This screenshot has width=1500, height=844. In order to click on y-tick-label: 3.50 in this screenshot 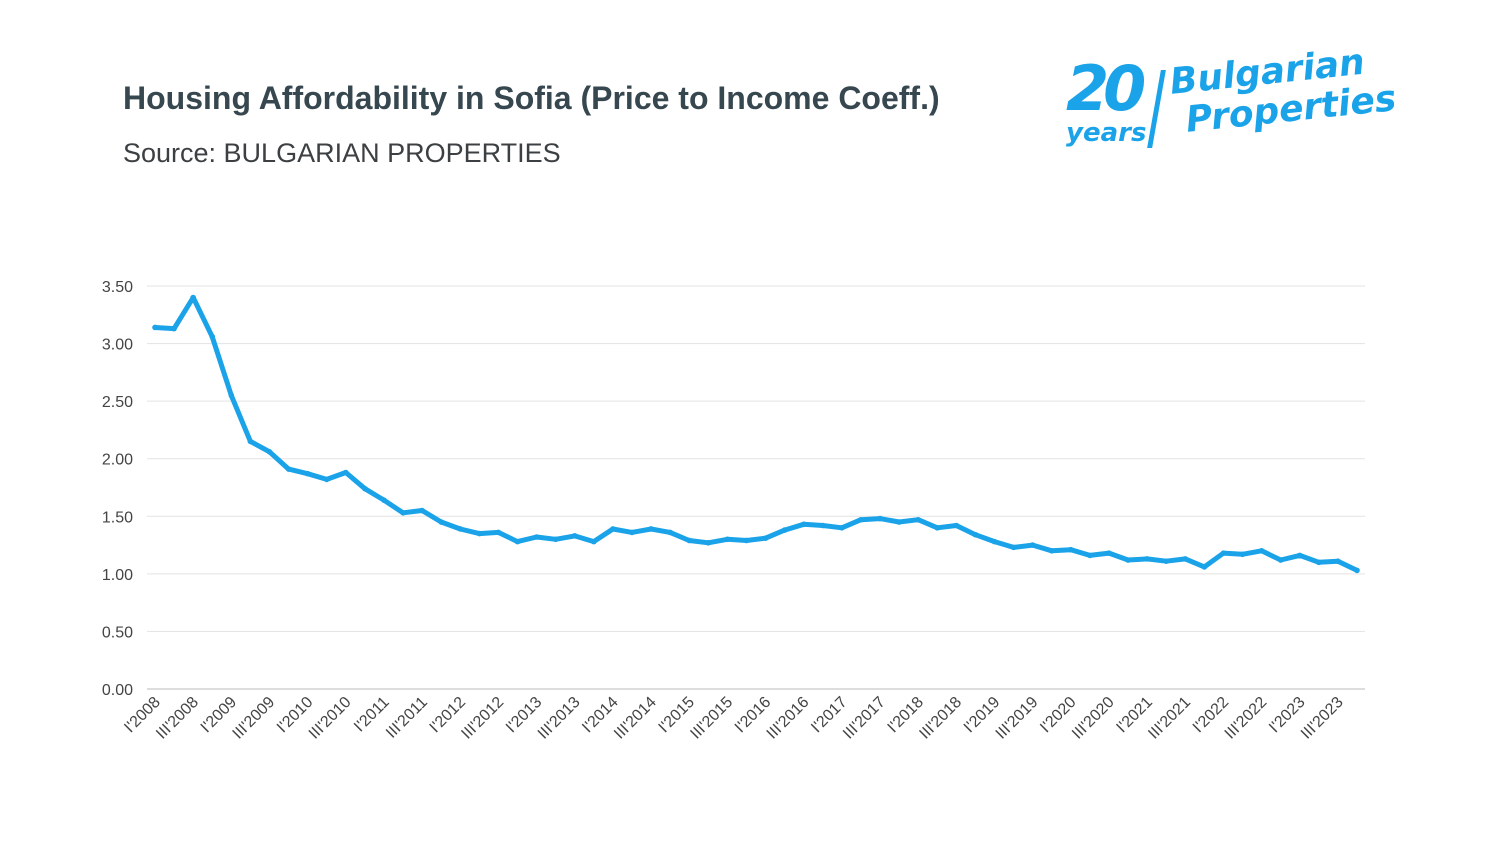, I will do `click(117, 287)`.